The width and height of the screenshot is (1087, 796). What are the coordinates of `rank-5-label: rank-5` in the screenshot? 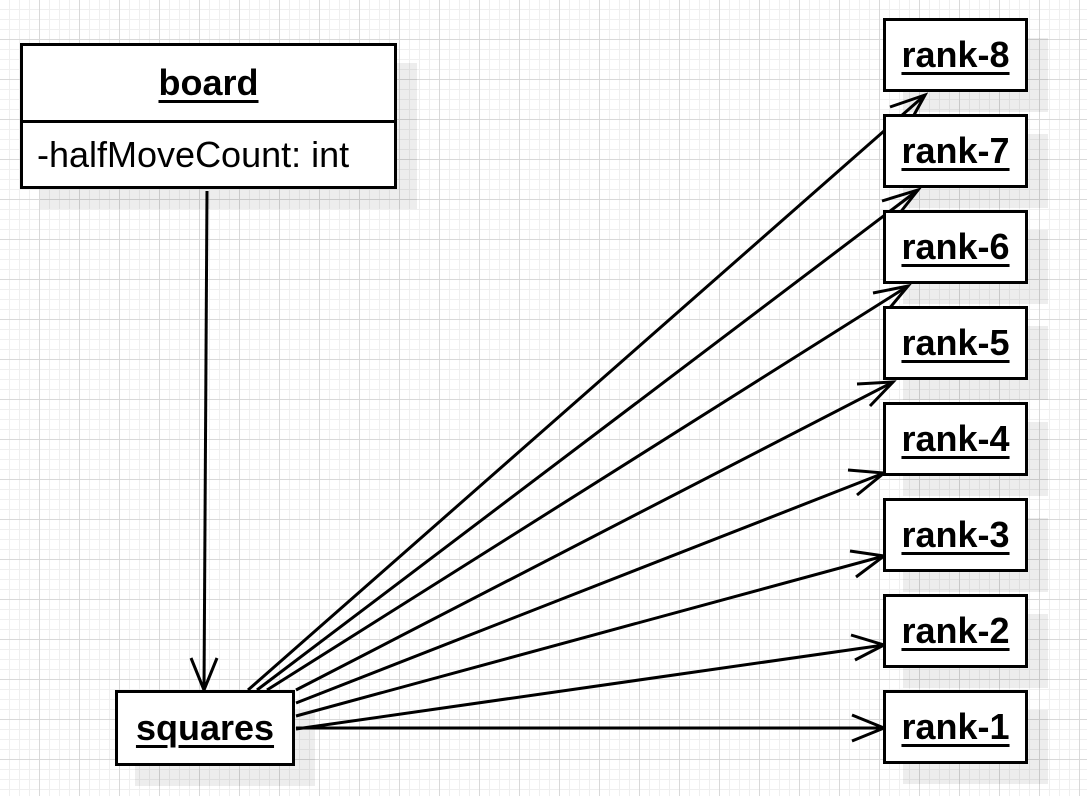 It's located at (955, 342).